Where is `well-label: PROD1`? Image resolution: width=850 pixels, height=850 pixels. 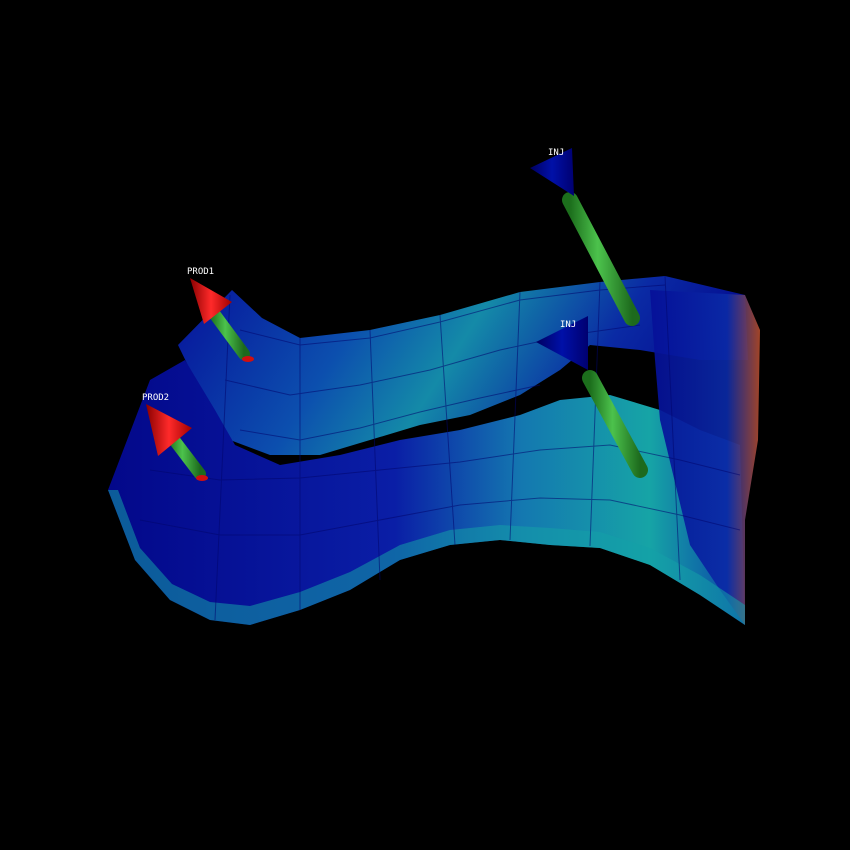 well-label: PROD1 is located at coordinates (200, 272).